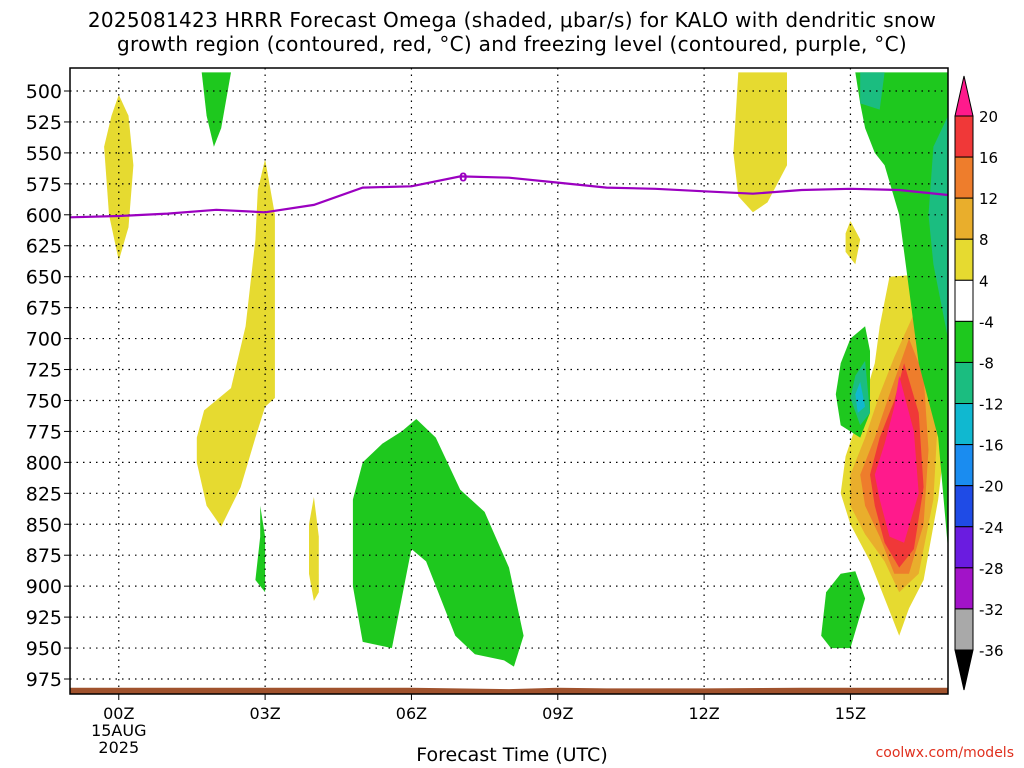 This screenshot has height=768, width=1024. I want to click on credit-text: coolwx.com/models, so click(944, 753).